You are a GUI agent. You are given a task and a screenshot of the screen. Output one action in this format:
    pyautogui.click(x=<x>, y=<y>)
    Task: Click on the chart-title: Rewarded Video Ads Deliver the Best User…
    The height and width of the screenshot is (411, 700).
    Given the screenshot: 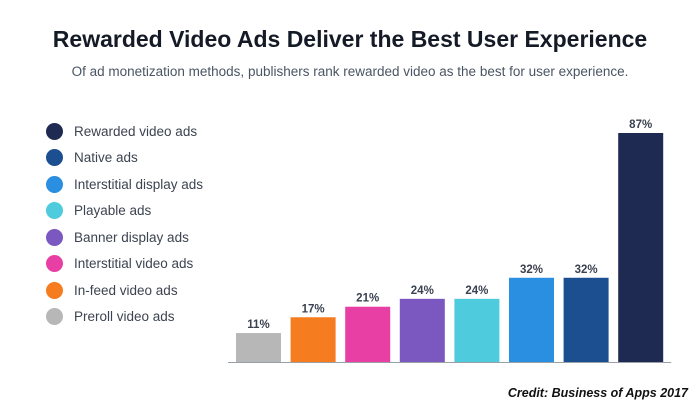 What is the action you would take?
    pyautogui.click(x=350, y=39)
    